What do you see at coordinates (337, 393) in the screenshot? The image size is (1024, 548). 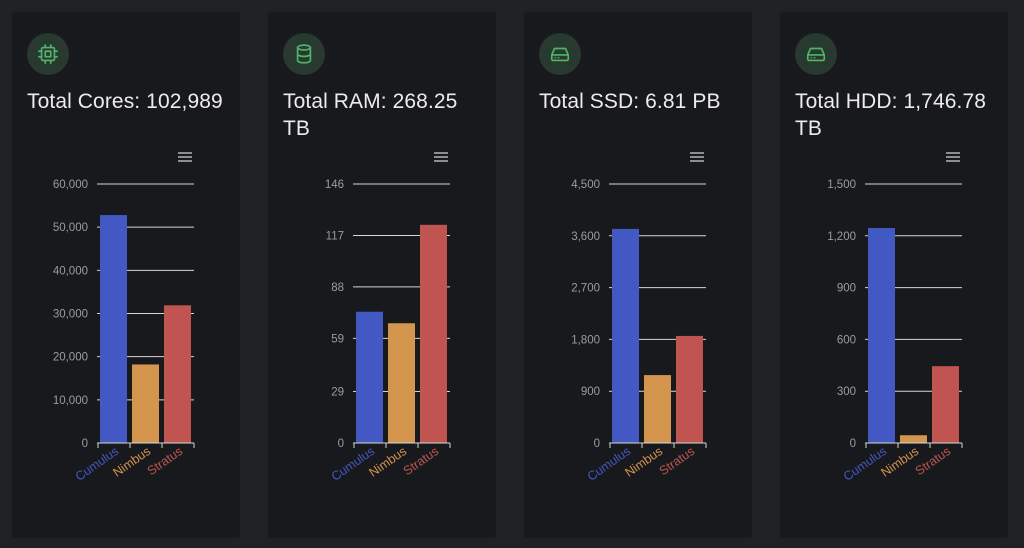 I see `y-tick-label: 29` at bounding box center [337, 393].